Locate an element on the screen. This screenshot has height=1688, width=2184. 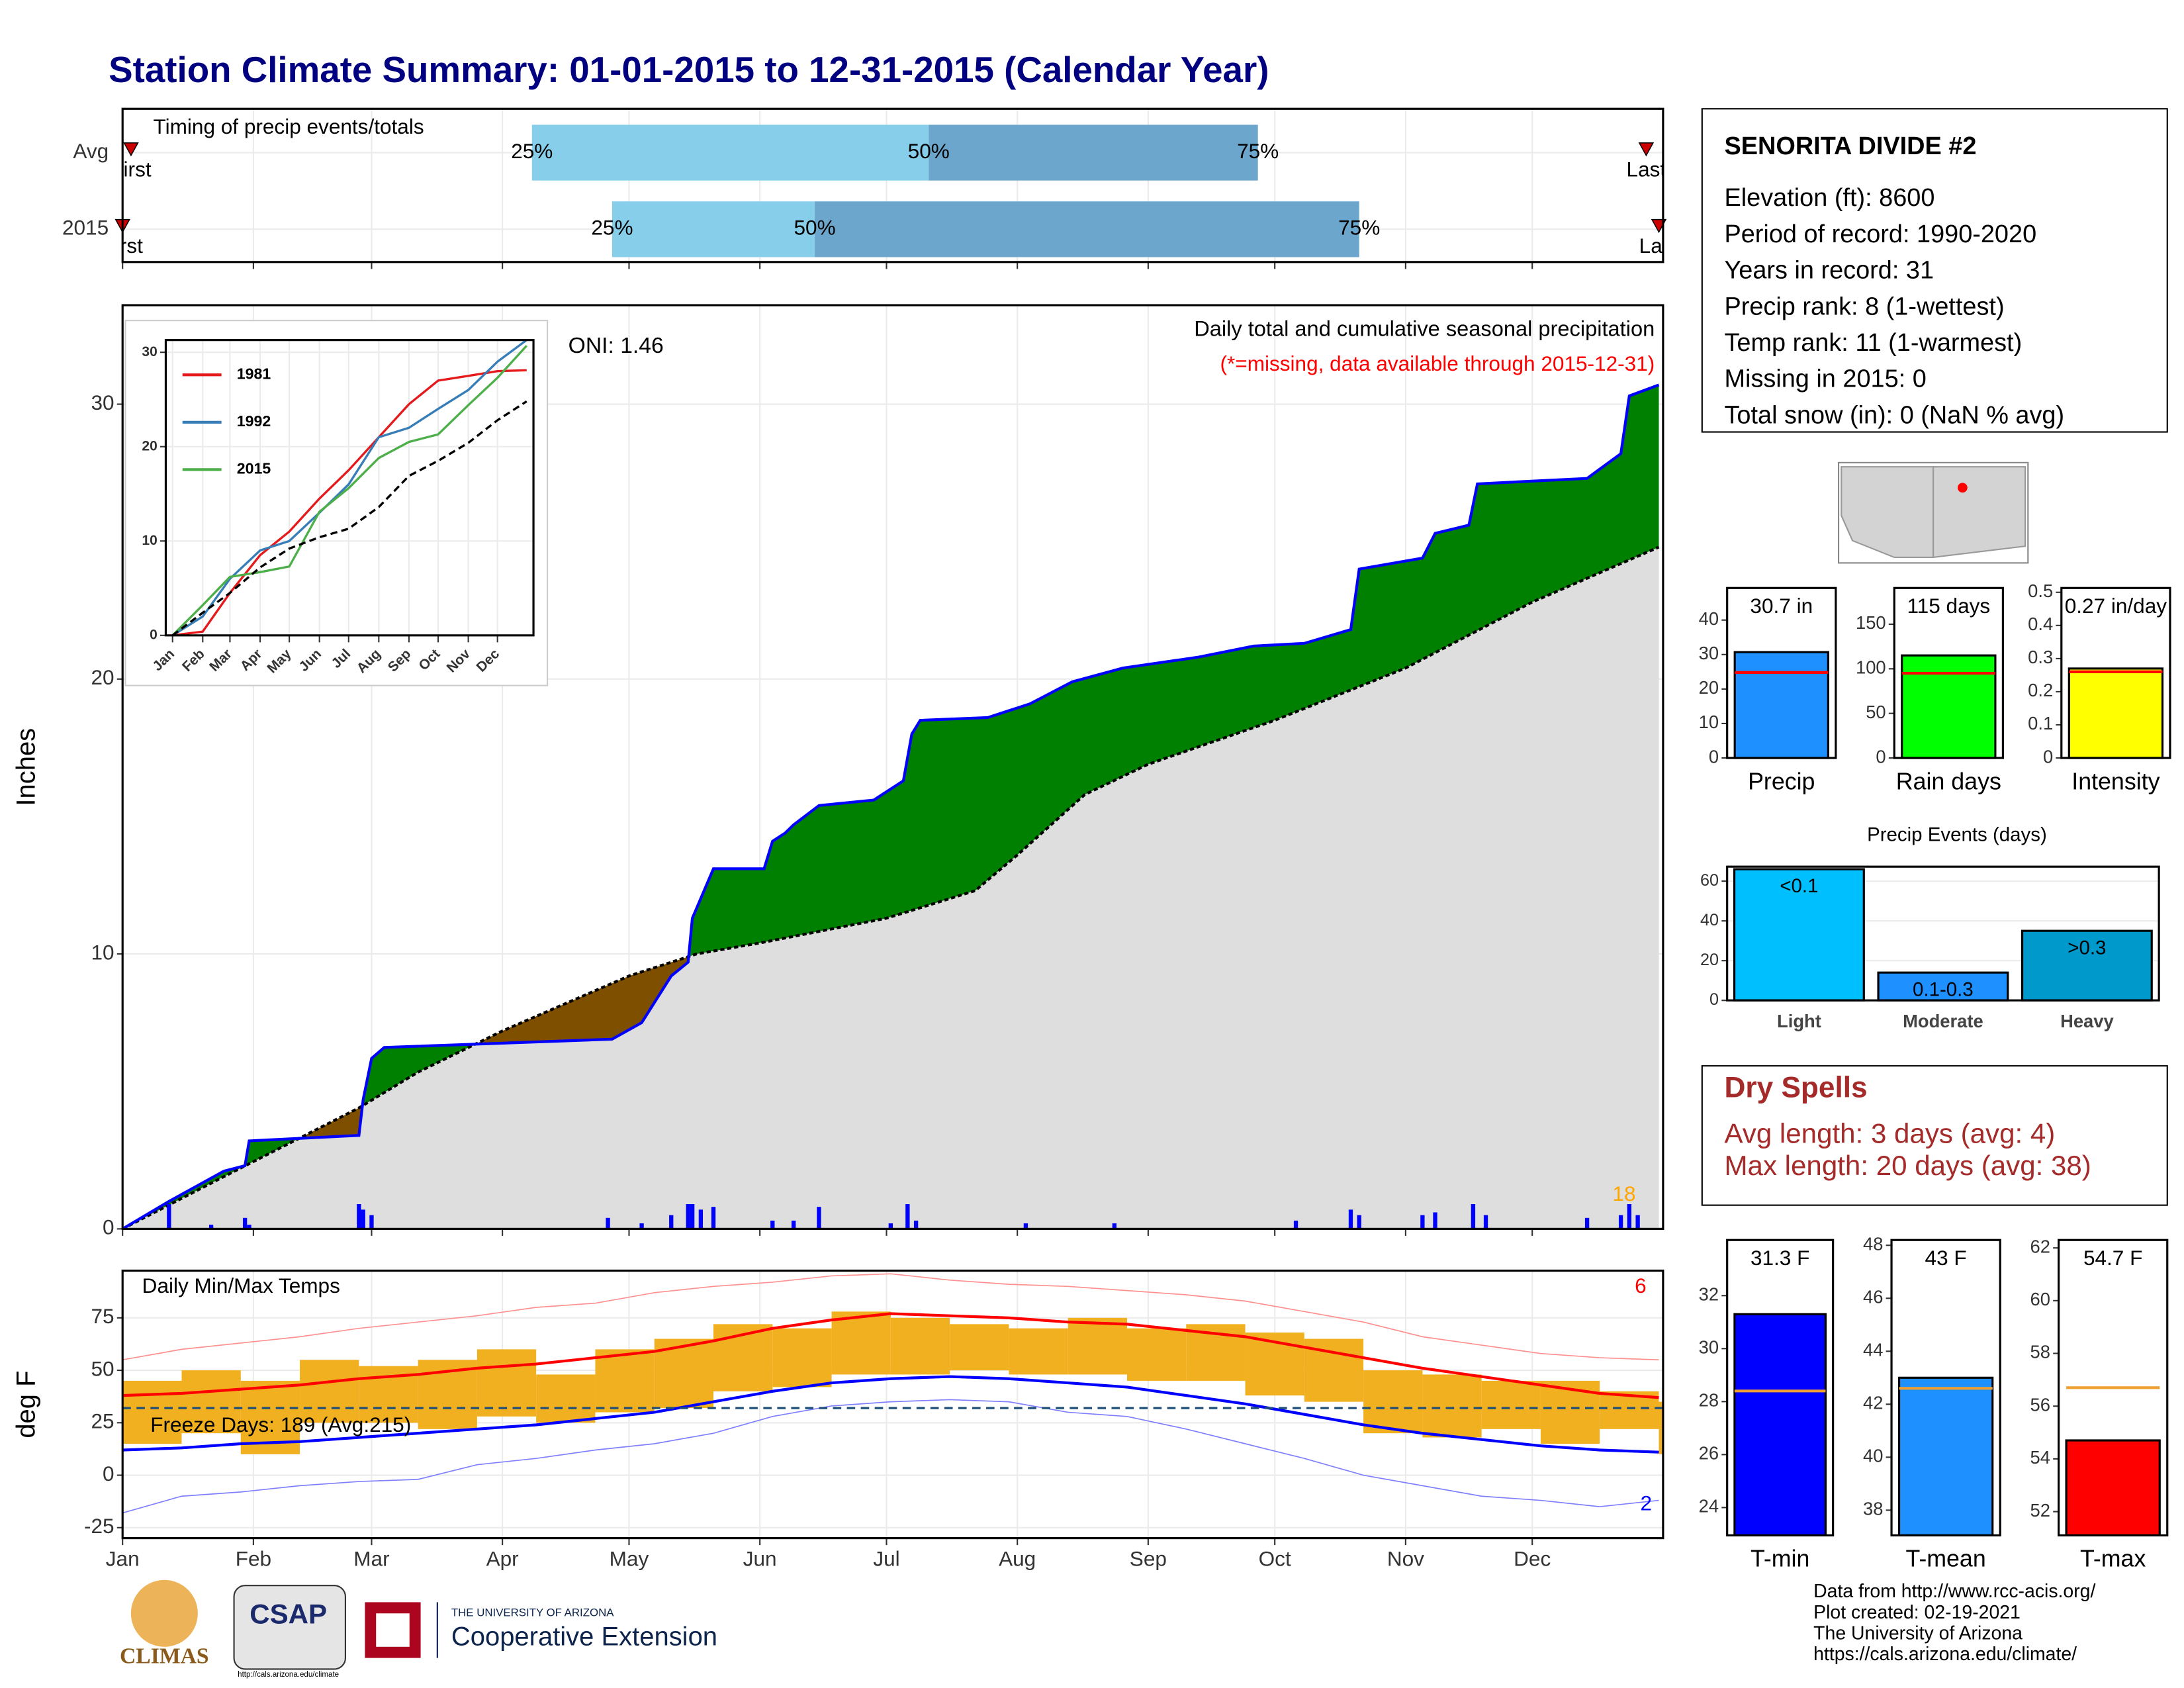
y-tick-label: 48 is located at coordinates (1873, 1243).